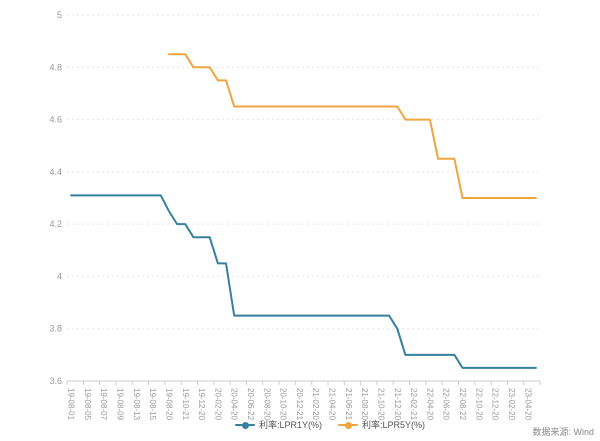  Describe the element at coordinates (429, 404) in the screenshot. I see `x-axis-label: 22-04-20` at that location.